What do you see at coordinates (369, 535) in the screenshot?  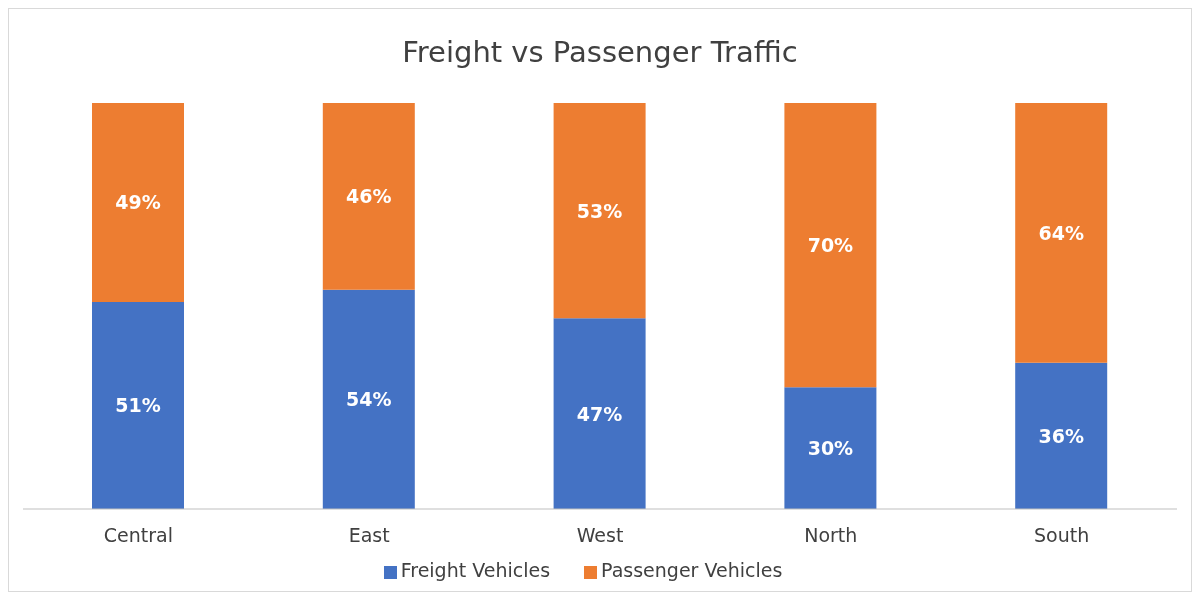 I see `x-tick-label: East` at bounding box center [369, 535].